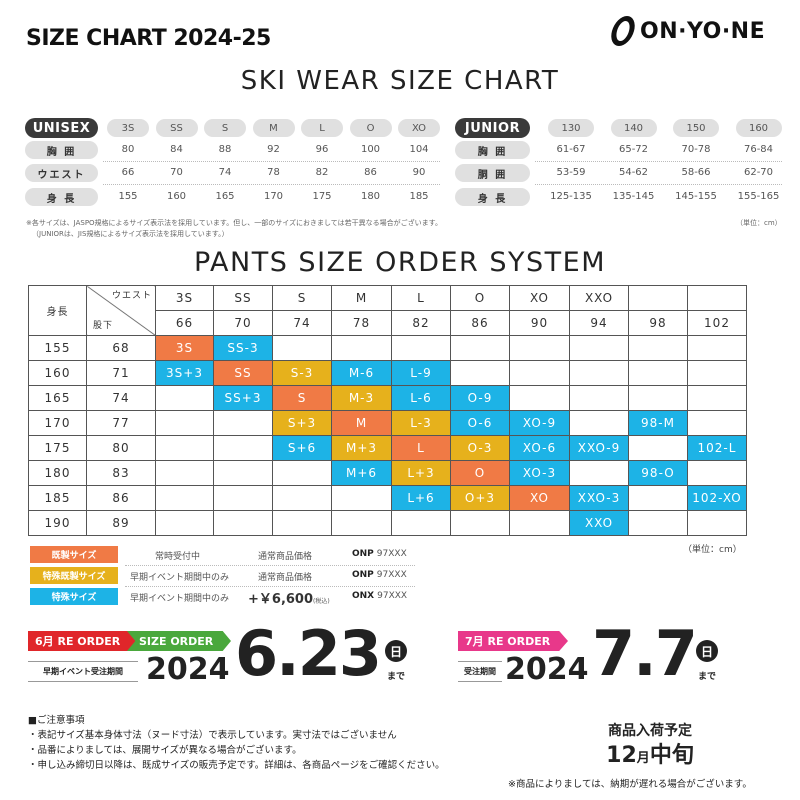  What do you see at coordinates (184, 373) in the screenshot?
I see `size-cell-special: 3S+3` at bounding box center [184, 373].